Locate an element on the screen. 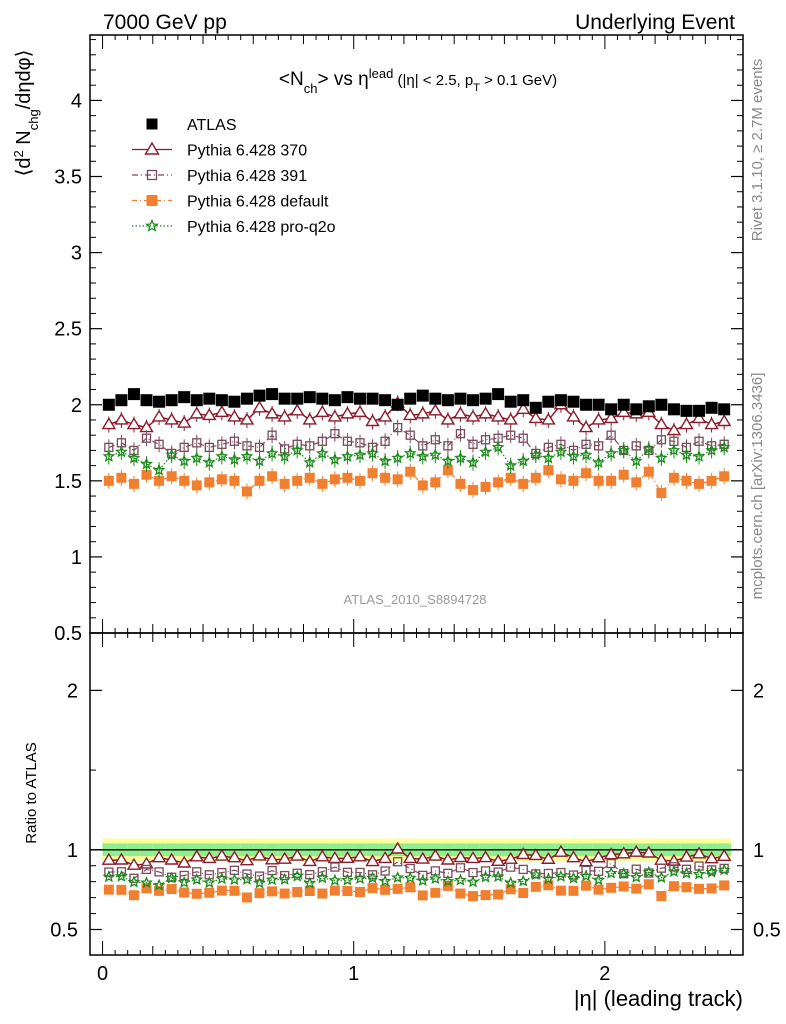  watermark: ATLAS_2010_S8894728 is located at coordinates (415, 599).